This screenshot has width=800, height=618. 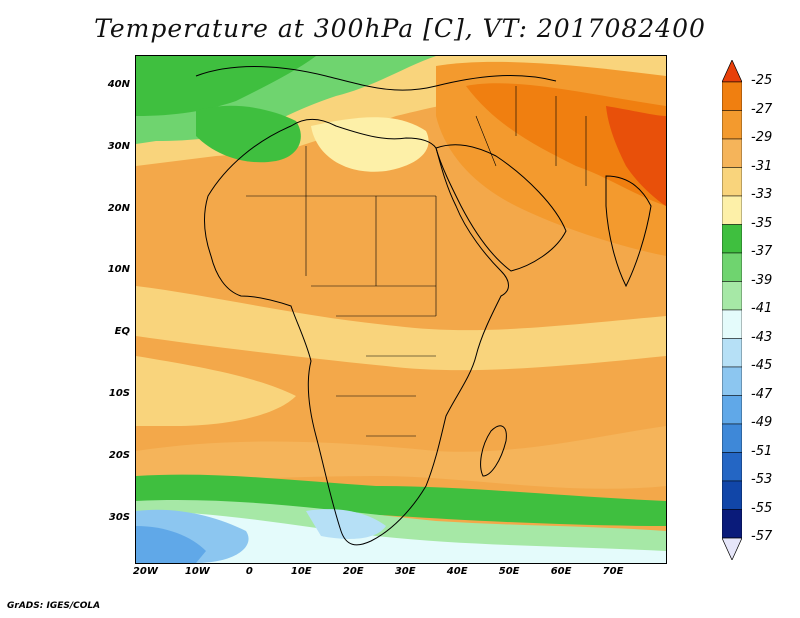 What do you see at coordinates (762, 536) in the screenshot?
I see `colorbar-label: -57` at bounding box center [762, 536].